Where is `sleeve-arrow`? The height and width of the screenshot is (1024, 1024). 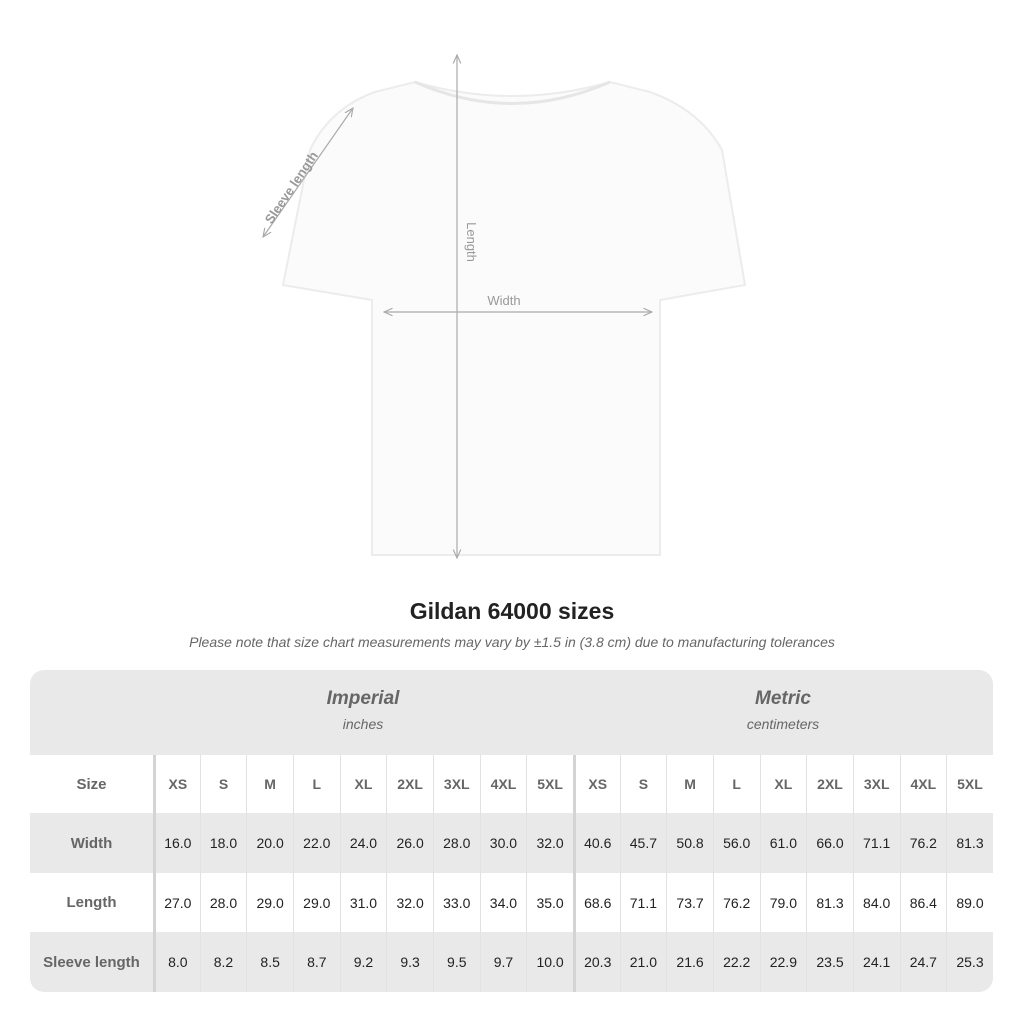 sleeve-arrow is located at coordinates (308, 172).